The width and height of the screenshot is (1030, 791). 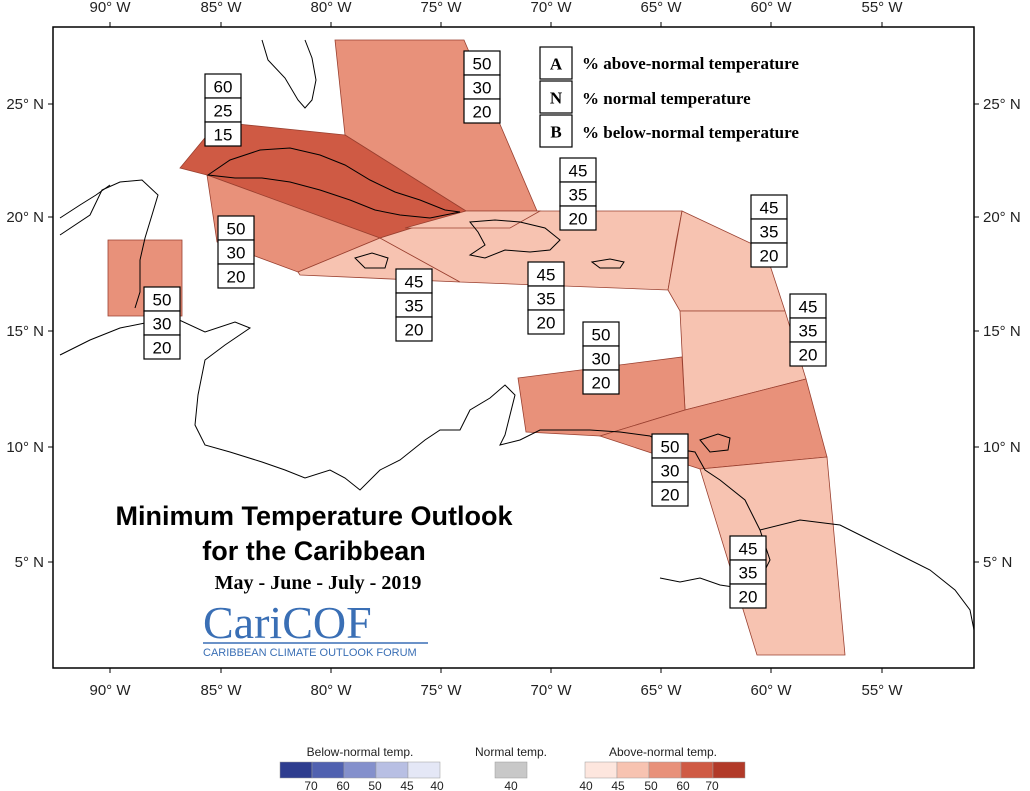 What do you see at coordinates (221, 690) in the screenshot?
I see `x-tick-label-bottom: 85° W` at bounding box center [221, 690].